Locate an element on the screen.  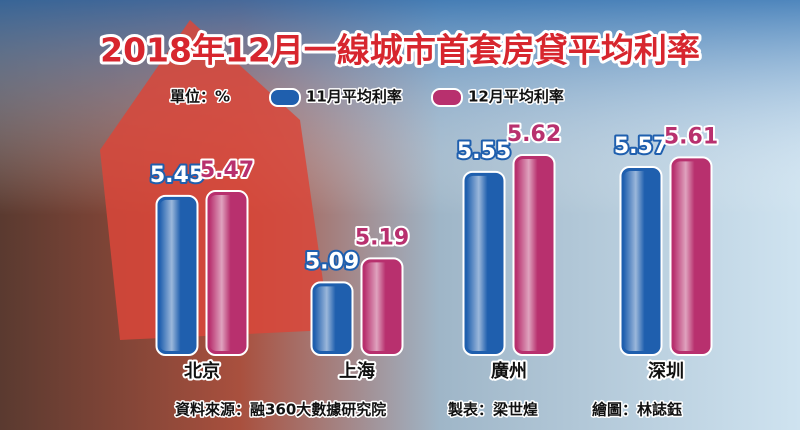
value-label: 5.61 is located at coordinates (691, 136).